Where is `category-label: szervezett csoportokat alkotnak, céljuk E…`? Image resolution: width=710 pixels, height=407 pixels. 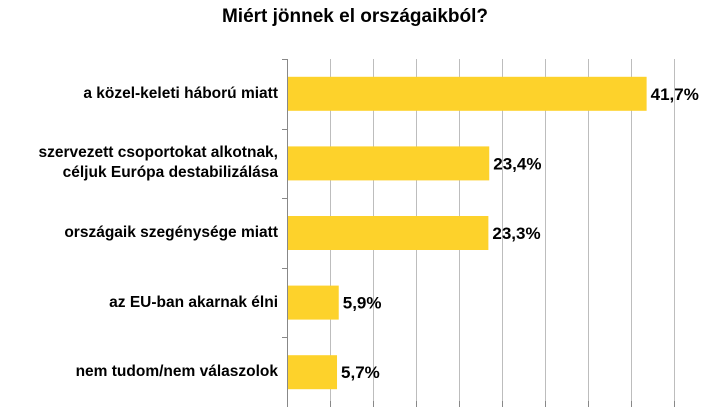 category-label: szervezett csoportokat alkotnak, céljuk E… is located at coordinates (139, 163).